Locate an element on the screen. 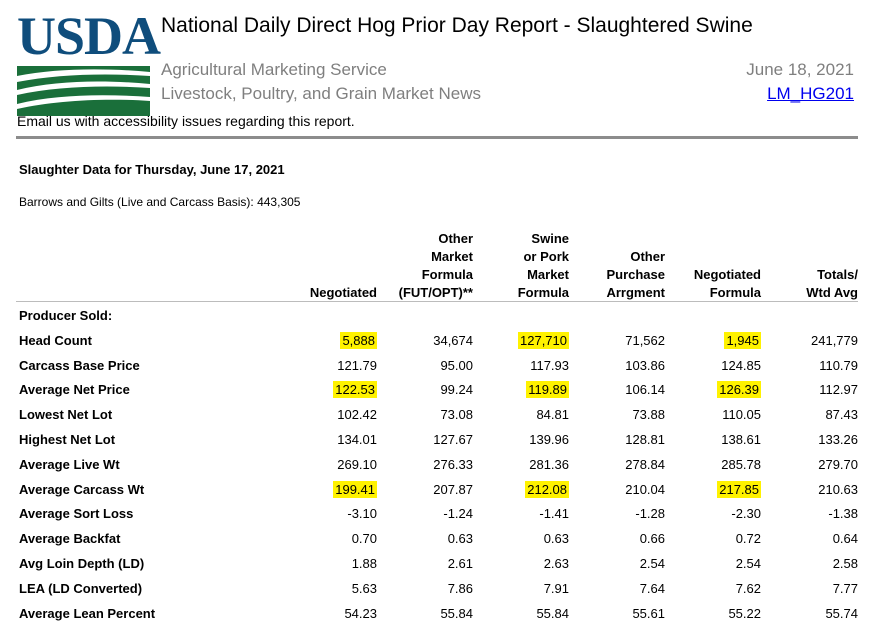 This screenshot has height=627, width=878. cell-value: -1.24 is located at coordinates (458, 514).